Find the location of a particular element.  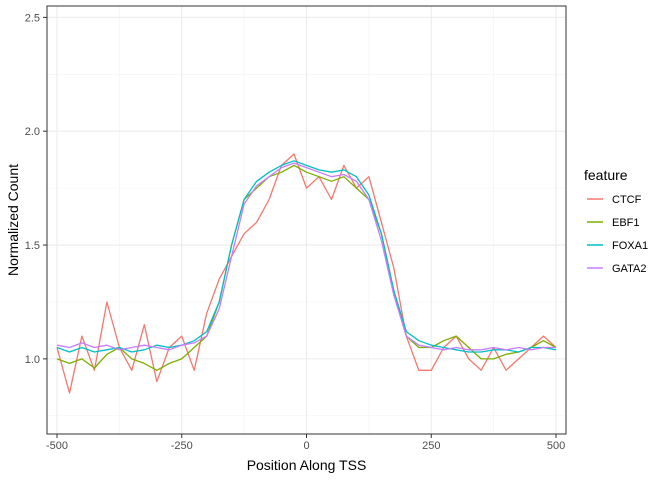

y-axis: 1.0 1.5 2.0 2.5 is located at coordinates (36, 189).